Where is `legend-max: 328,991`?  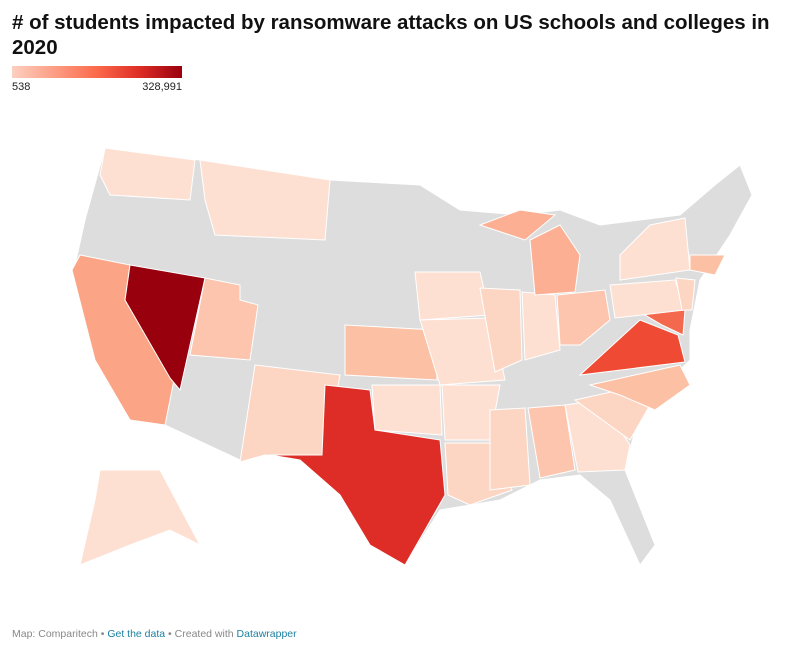
legend-max: 328,991 is located at coordinates (162, 87).